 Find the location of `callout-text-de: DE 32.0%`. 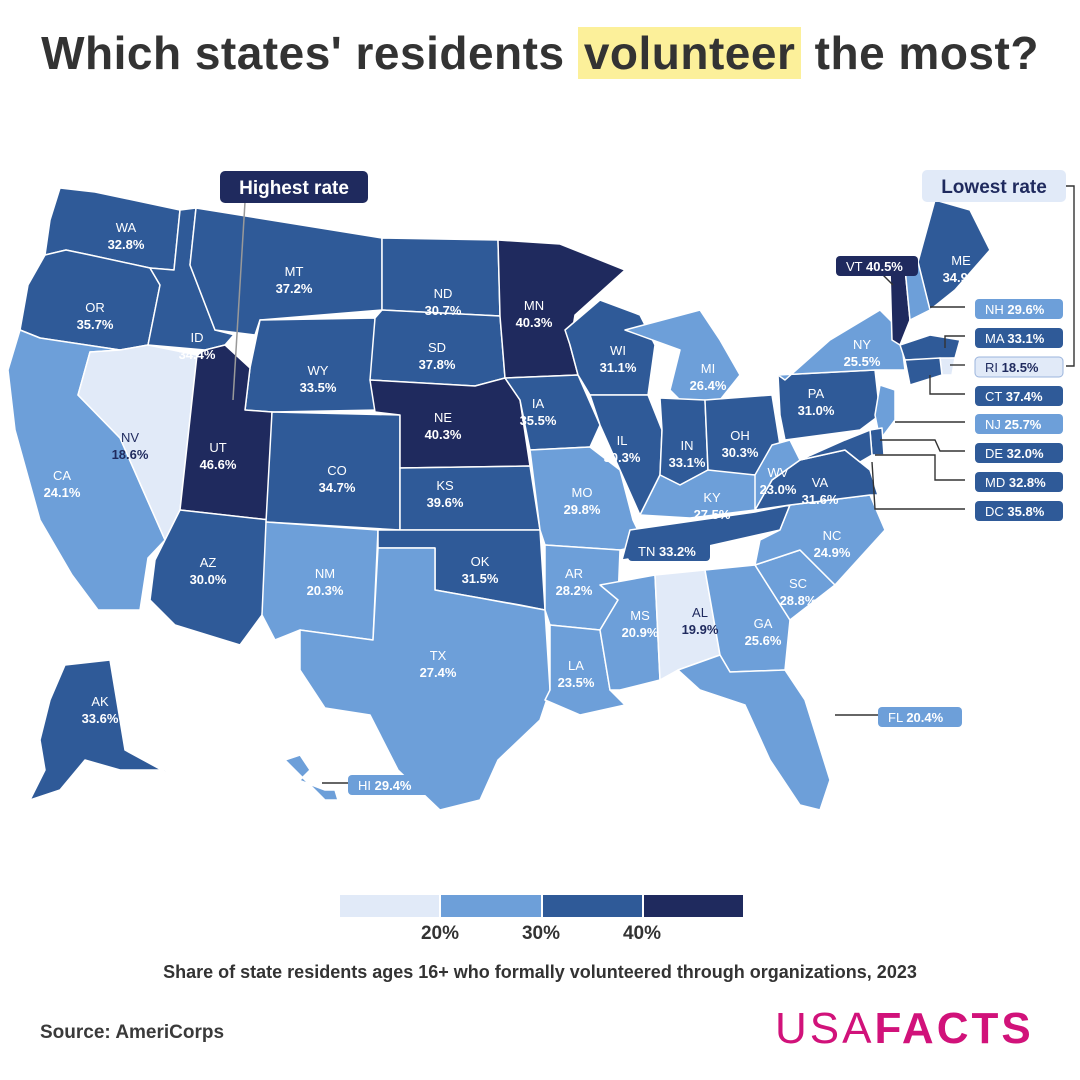

callout-text-de: DE 32.0% is located at coordinates (1014, 453).